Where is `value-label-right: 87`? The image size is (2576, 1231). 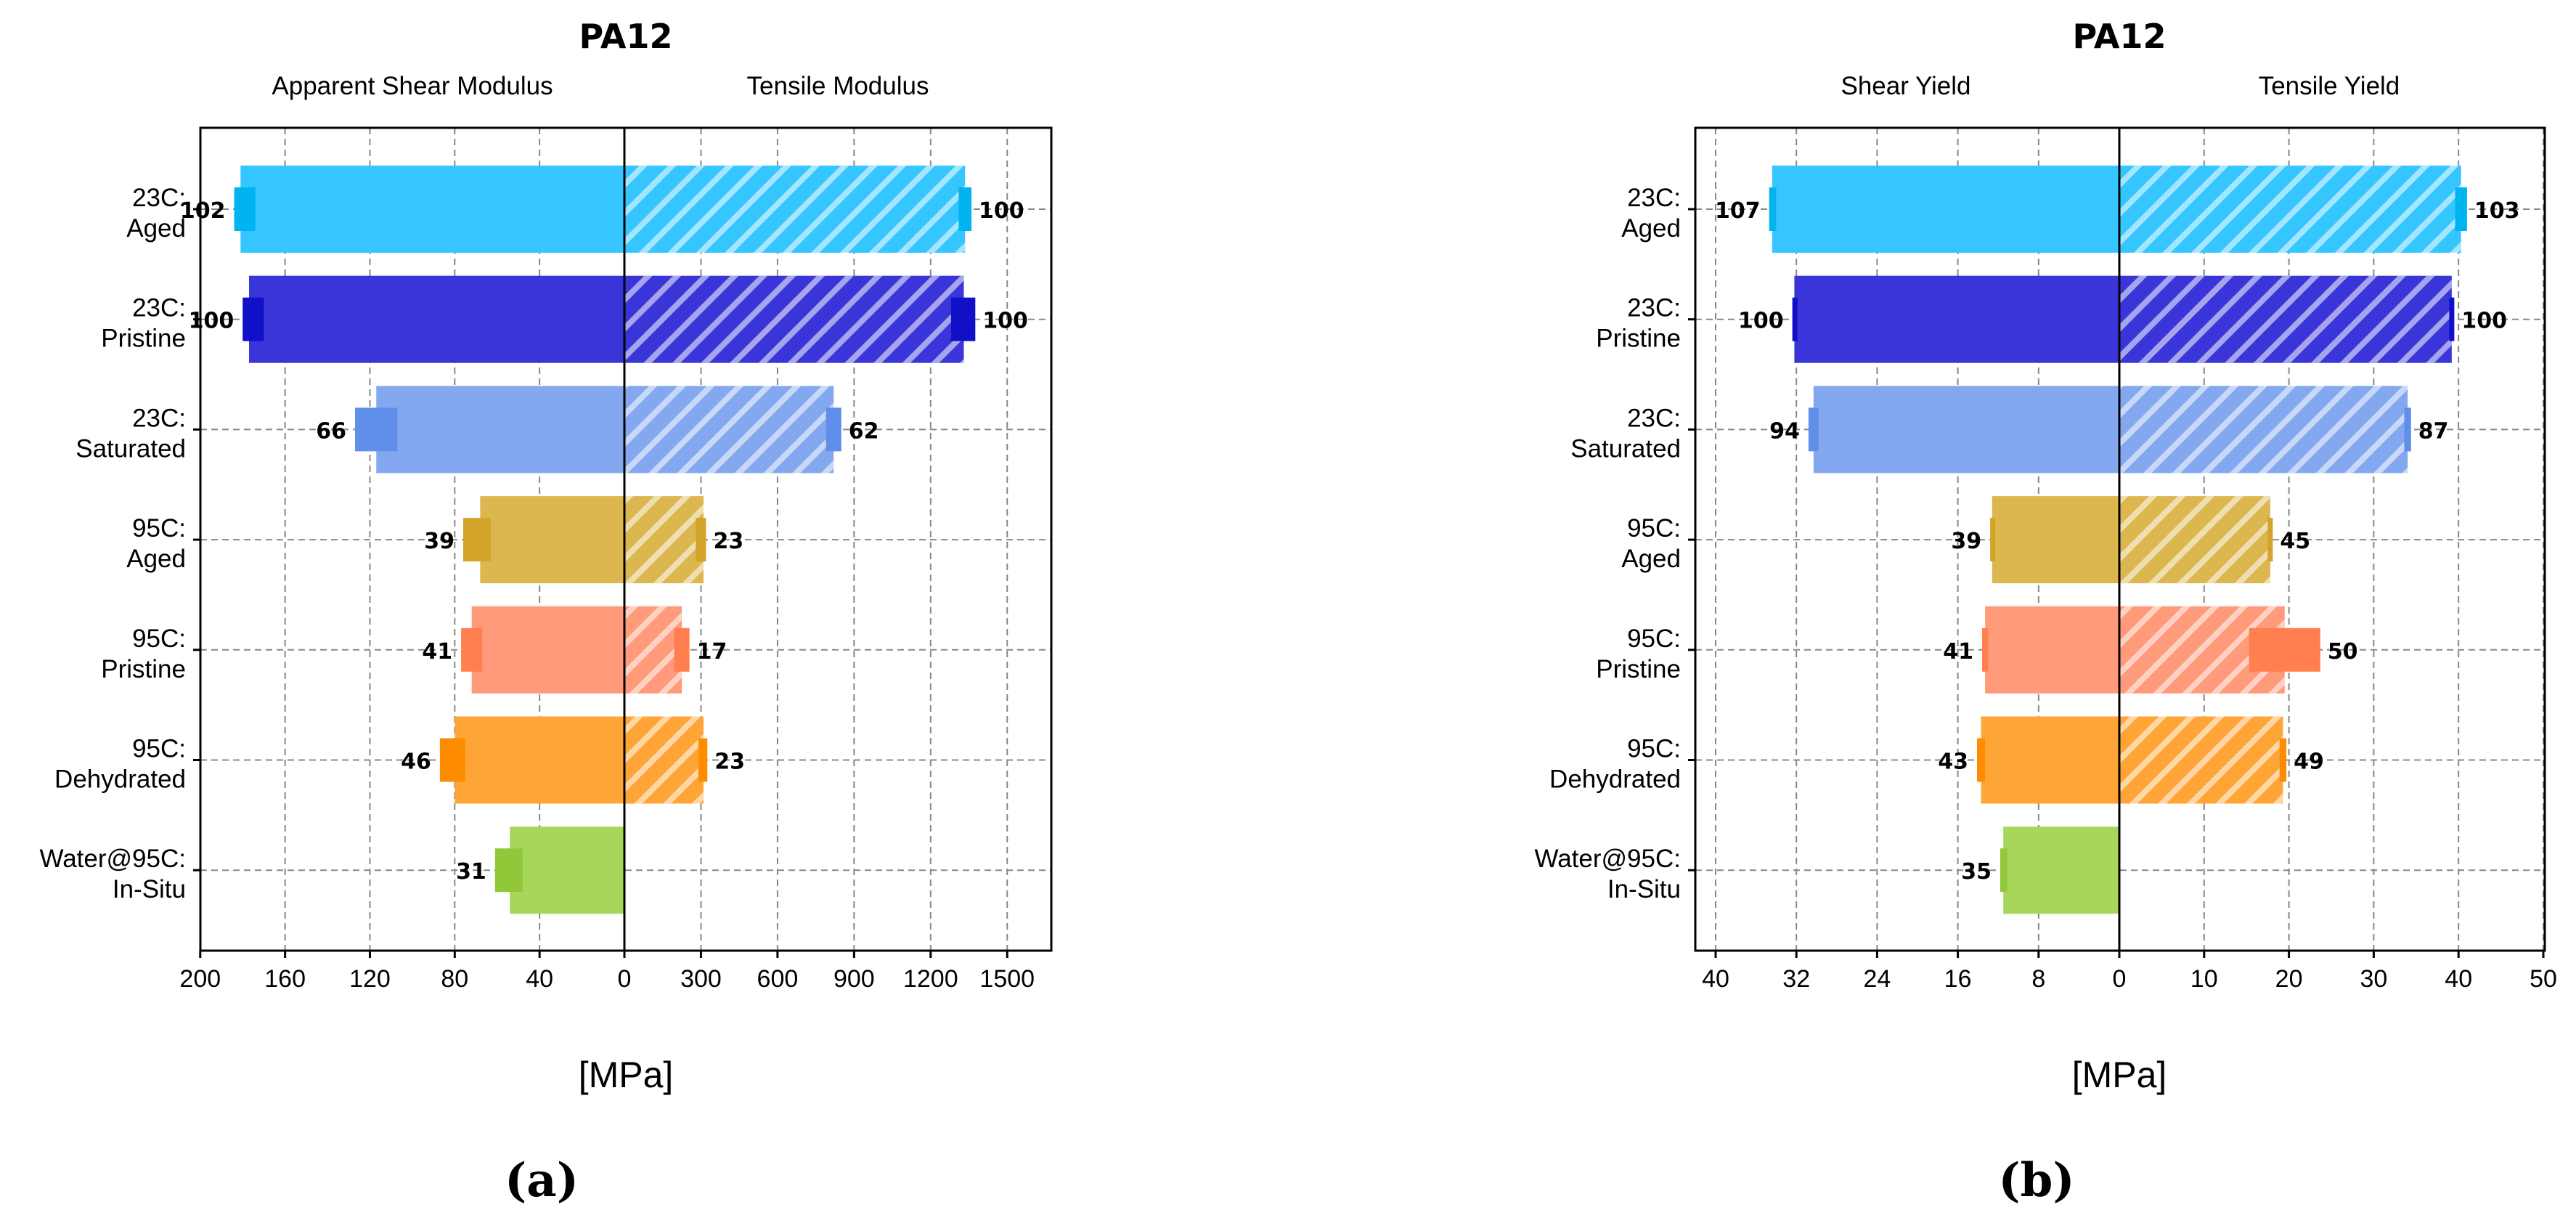 value-label-right: 87 is located at coordinates (2433, 431).